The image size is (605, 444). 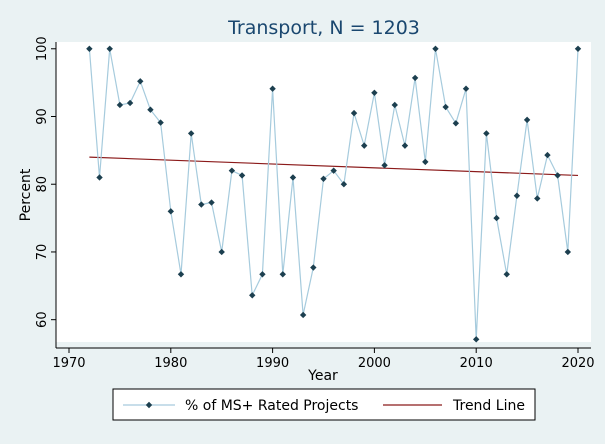 I want to click on x-tick-label: 1980, so click(x=170, y=363).